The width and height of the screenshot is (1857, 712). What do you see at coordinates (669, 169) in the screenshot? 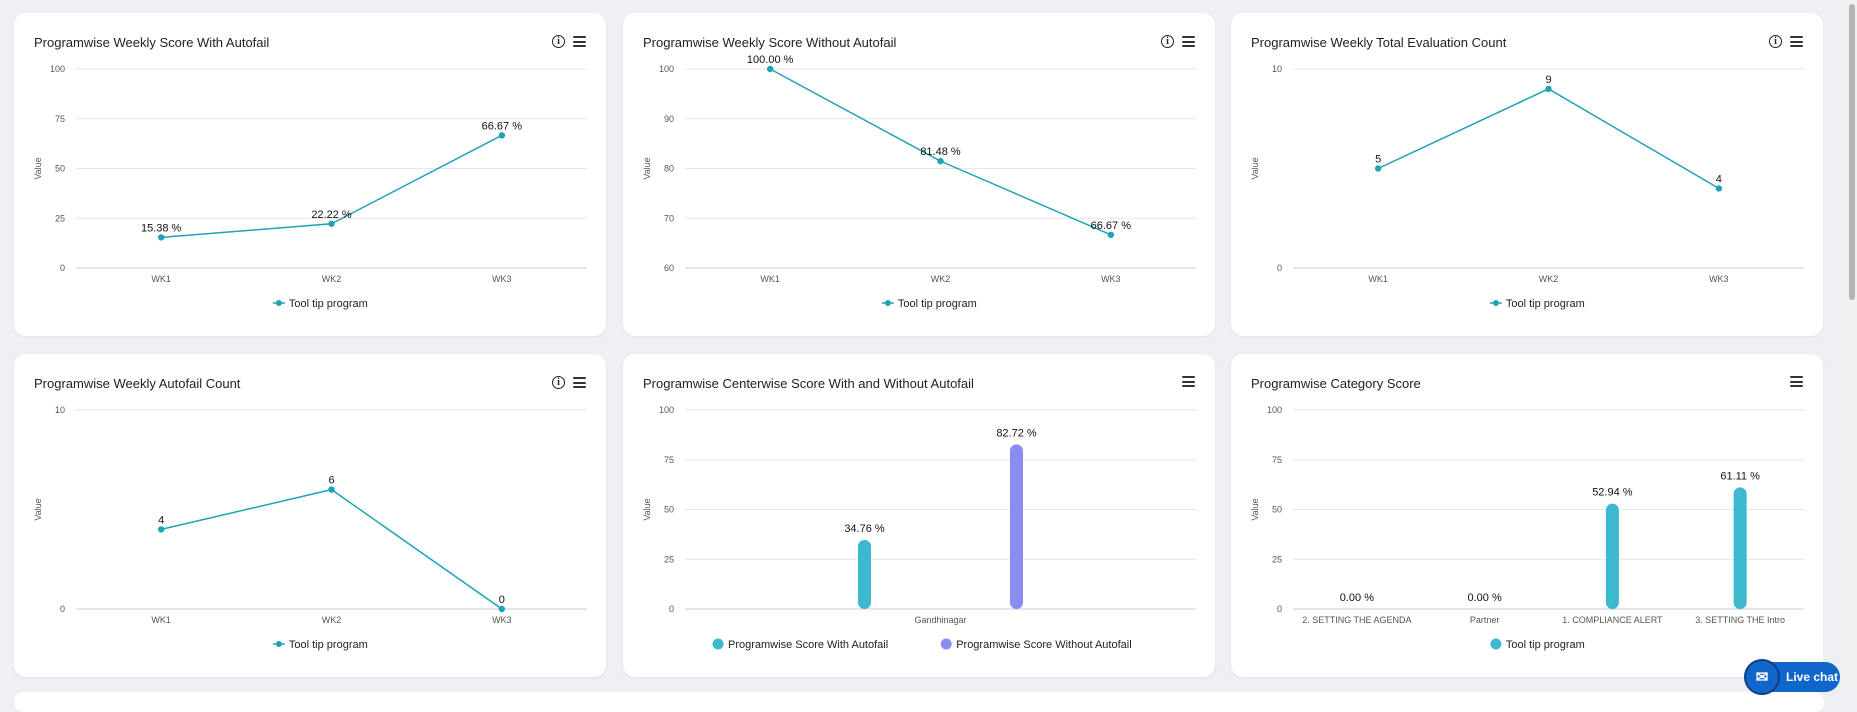
I see `y-tick-label: 80` at bounding box center [669, 169].